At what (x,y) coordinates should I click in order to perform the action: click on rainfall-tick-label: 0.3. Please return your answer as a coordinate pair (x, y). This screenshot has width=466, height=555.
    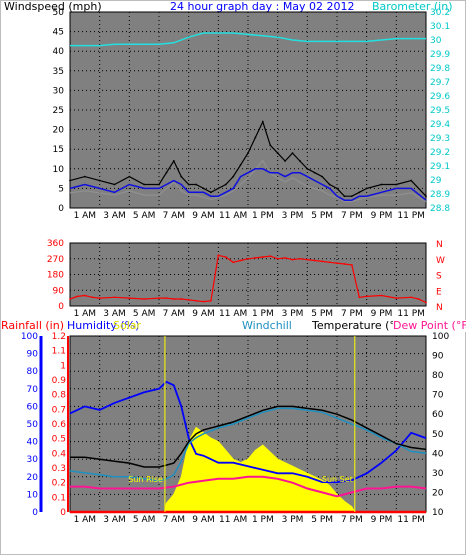
    Looking at the image, I should click on (59, 469).